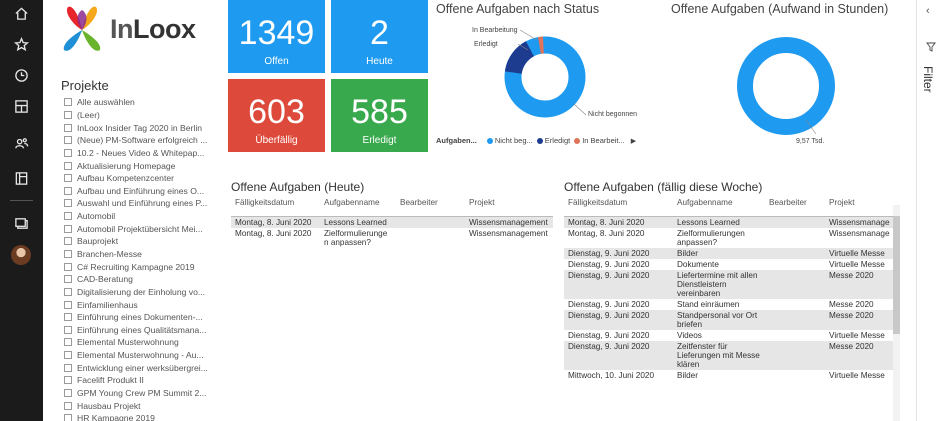  Describe the element at coordinates (379, 115) in the screenshot. I see `kpi-card-erledigt: 585 Erledigt` at that location.